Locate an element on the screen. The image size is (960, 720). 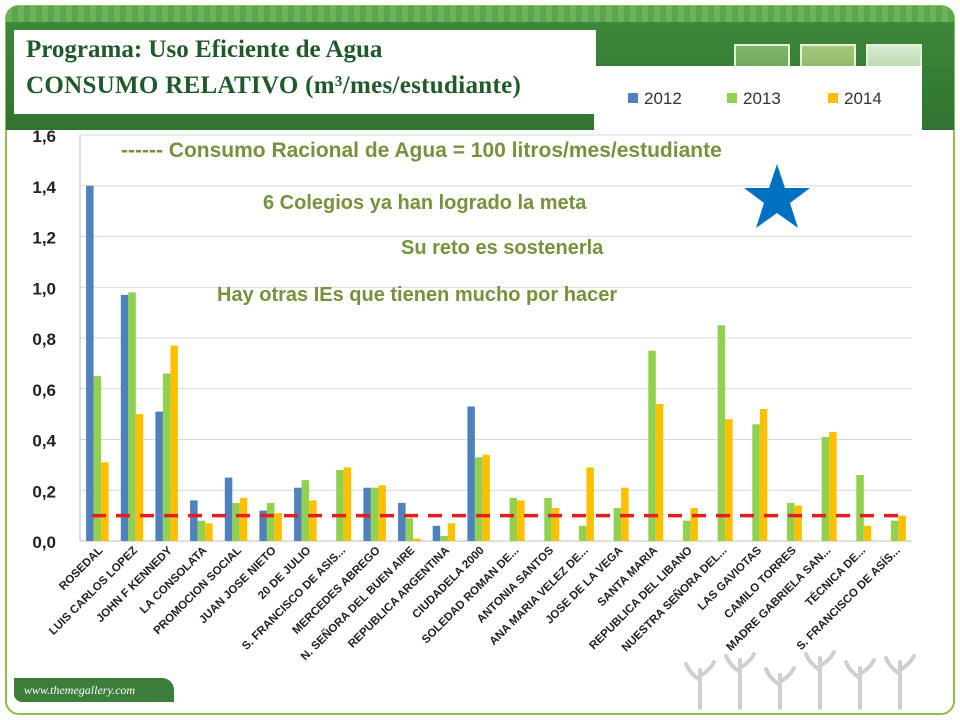
star-icon is located at coordinates (777, 196).